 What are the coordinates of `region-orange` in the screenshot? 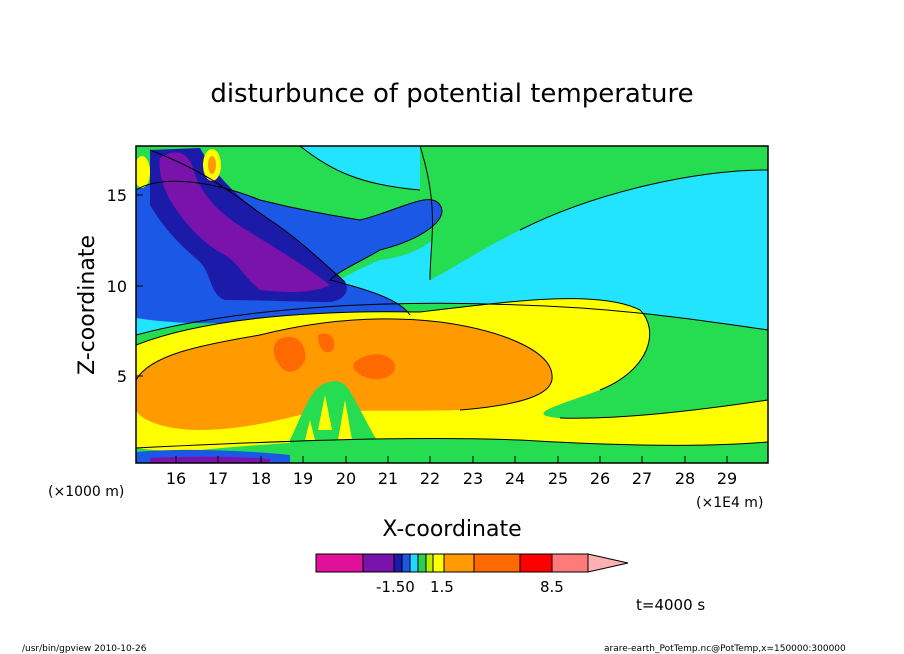 It's located at (344, 374).